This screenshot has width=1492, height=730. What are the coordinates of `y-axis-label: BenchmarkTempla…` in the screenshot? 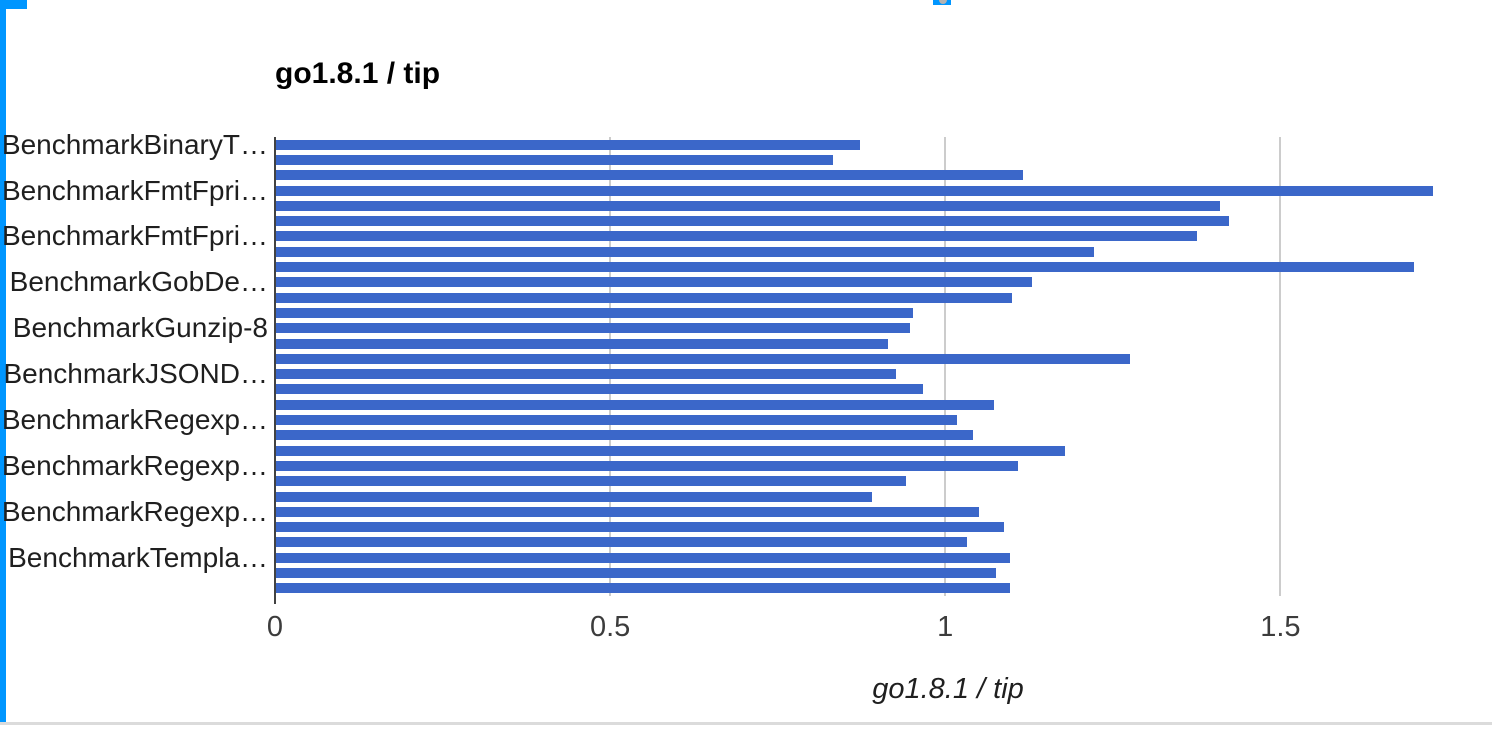 It's located at (138, 557).